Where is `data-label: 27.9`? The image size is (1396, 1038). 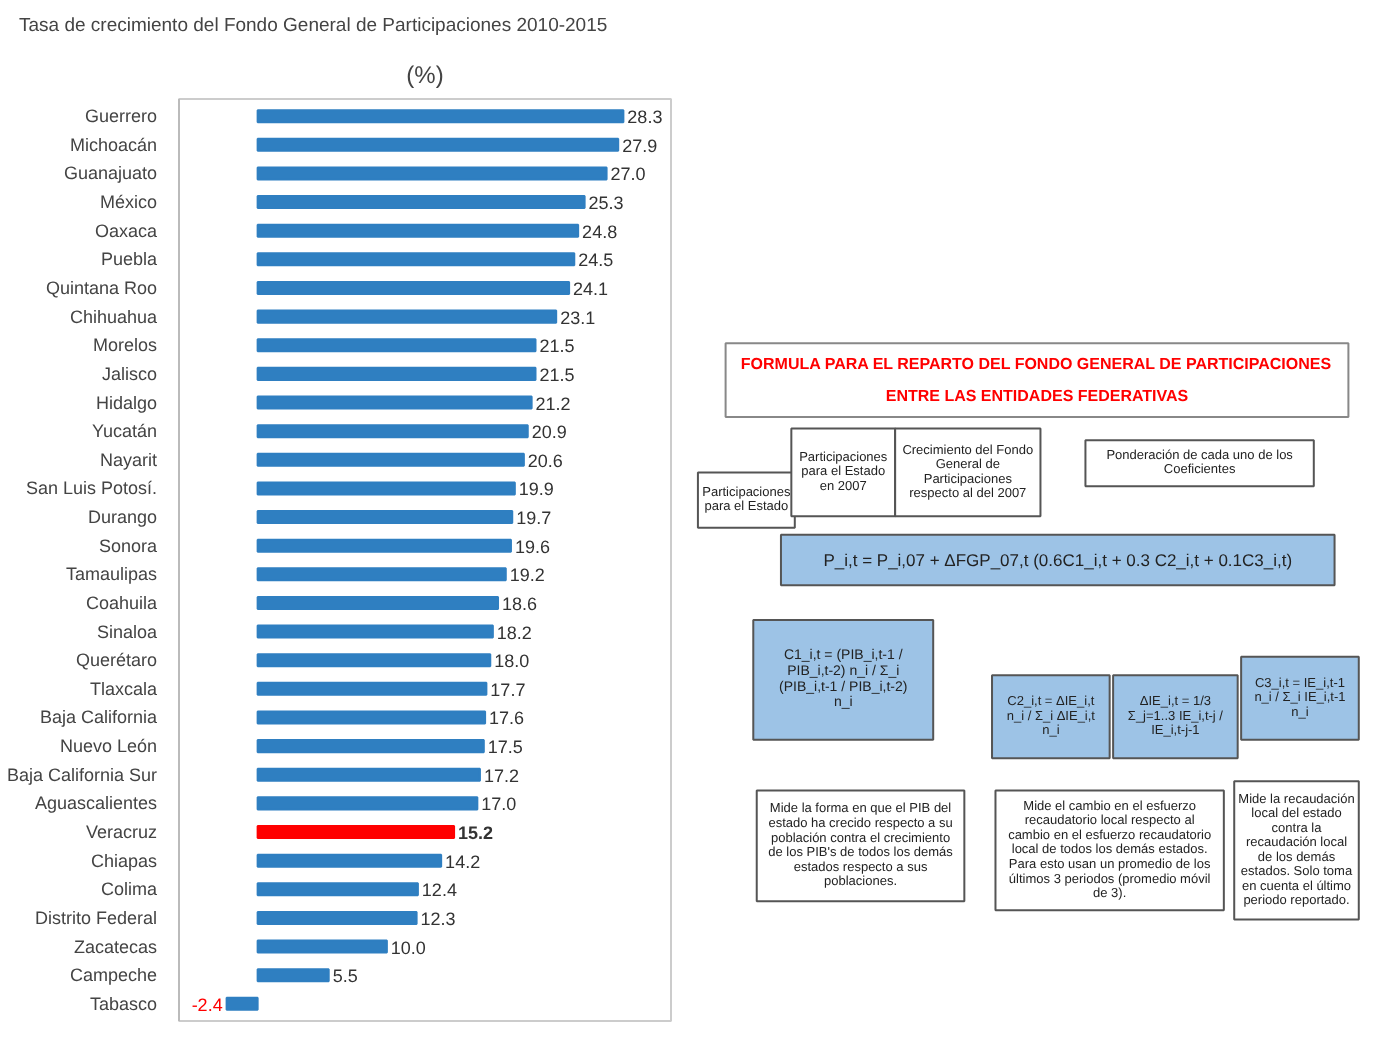
data-label: 27.9 is located at coordinates (640, 145).